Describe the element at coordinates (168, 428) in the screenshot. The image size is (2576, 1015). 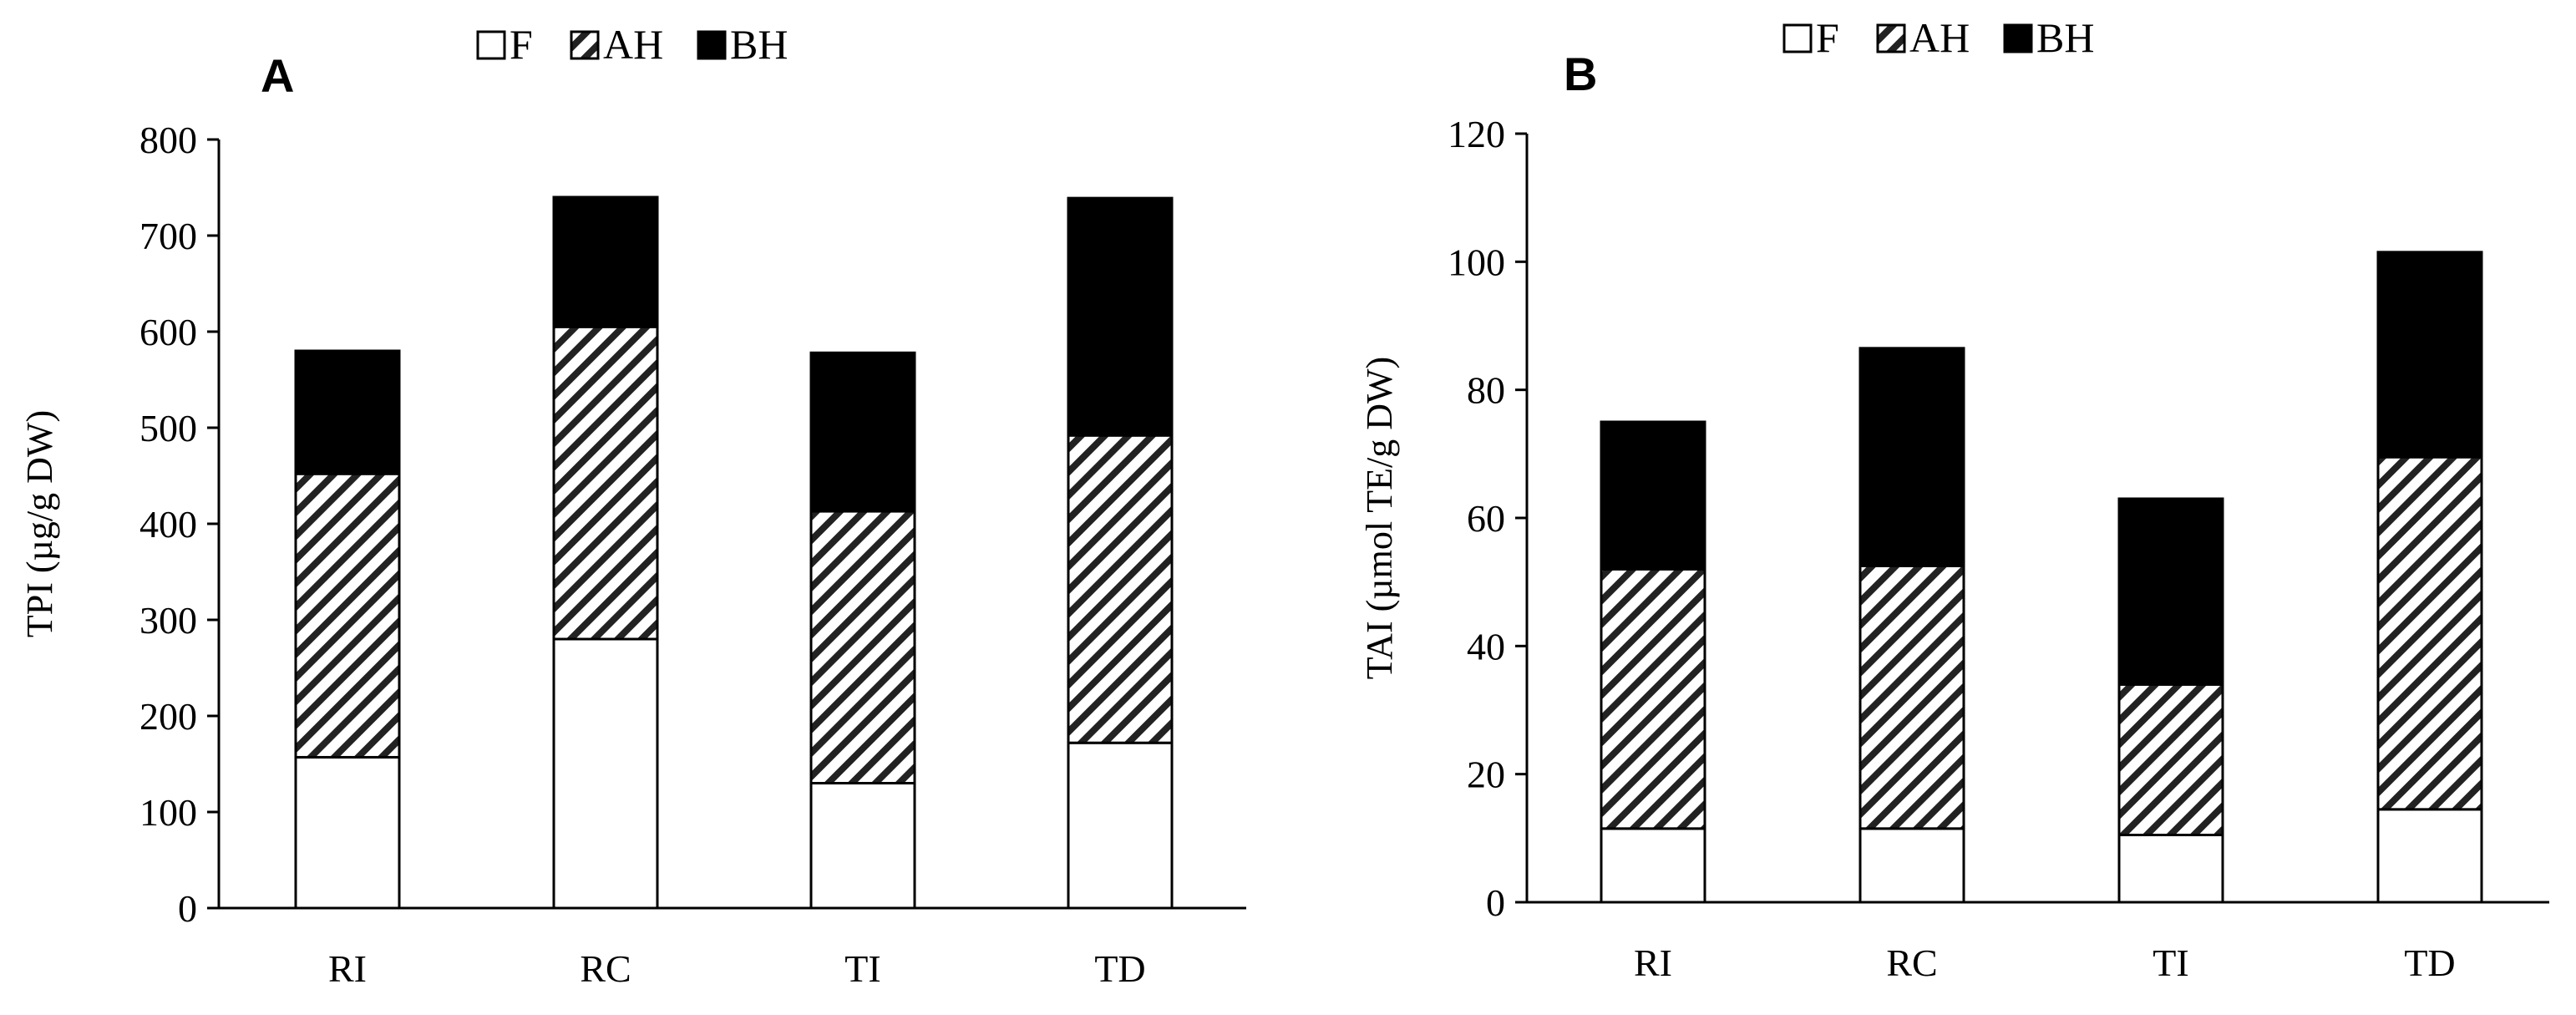
I see `y-tick-label: 500` at that location.